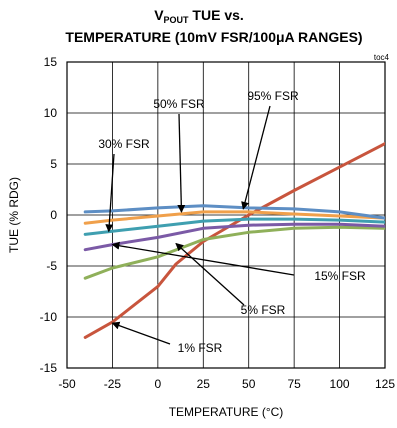 The height and width of the screenshot is (428, 397). I want to click on y-tick-label: 10, so click(51, 113).